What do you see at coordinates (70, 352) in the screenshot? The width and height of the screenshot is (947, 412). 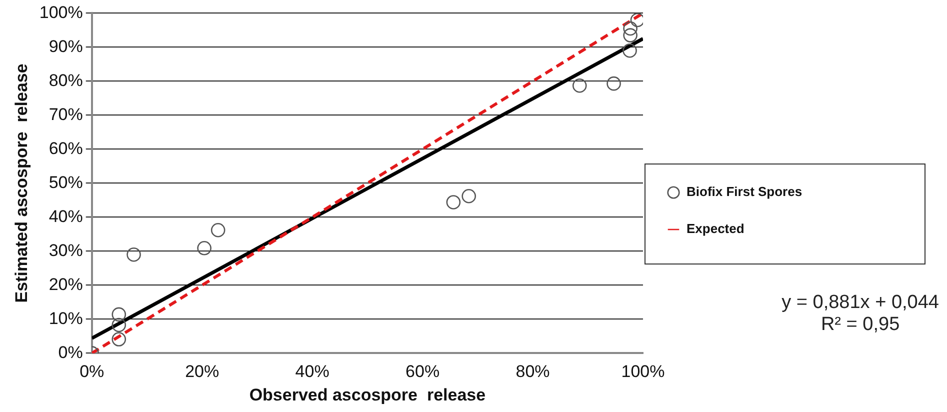 I see `y-tick-label: 0%` at bounding box center [70, 352].